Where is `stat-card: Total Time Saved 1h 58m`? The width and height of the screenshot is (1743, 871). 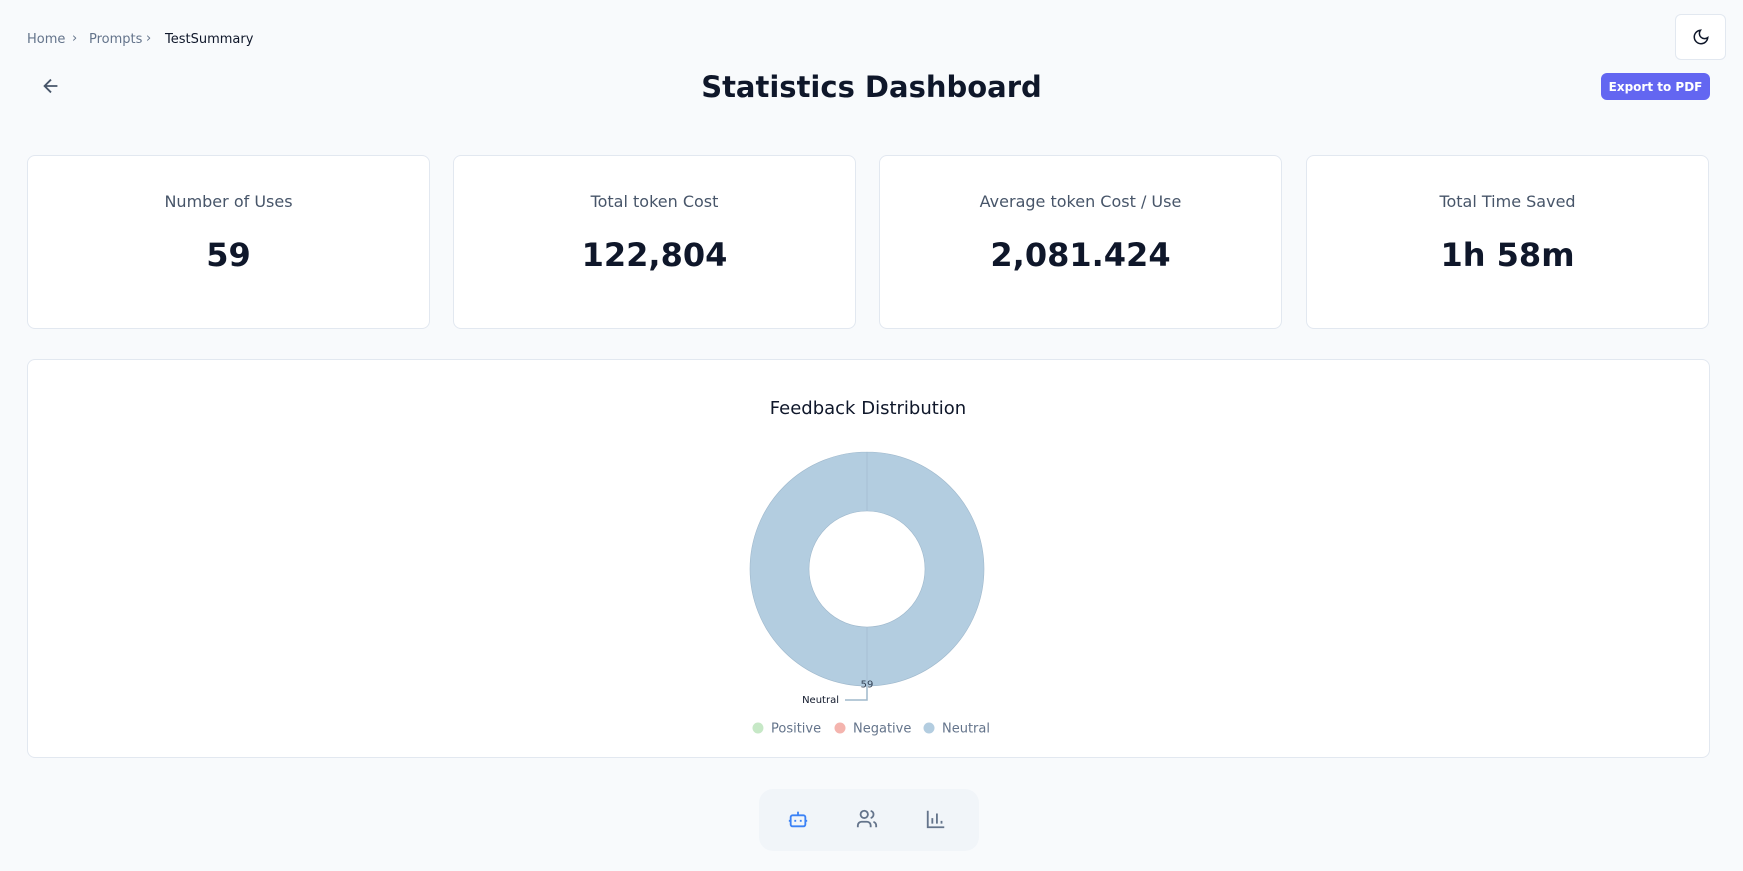 stat-card: Total Time Saved 1h 58m is located at coordinates (1507, 242).